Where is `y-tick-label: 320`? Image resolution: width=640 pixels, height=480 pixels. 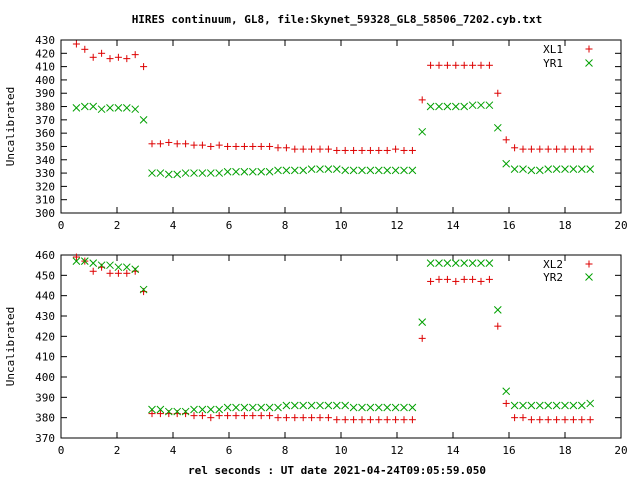
y-tick-label: 320 is located at coordinates (45, 186).